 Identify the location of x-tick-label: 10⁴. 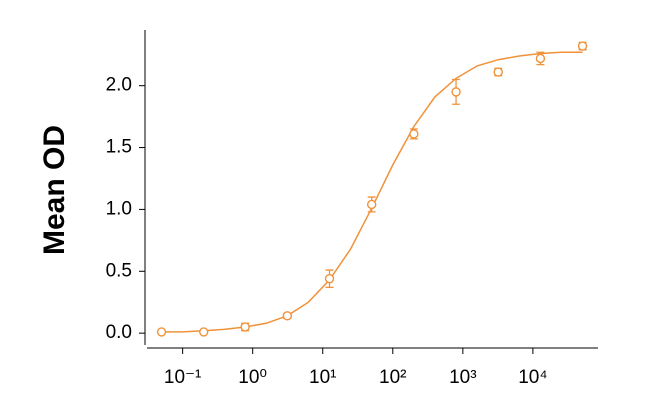
(532, 377).